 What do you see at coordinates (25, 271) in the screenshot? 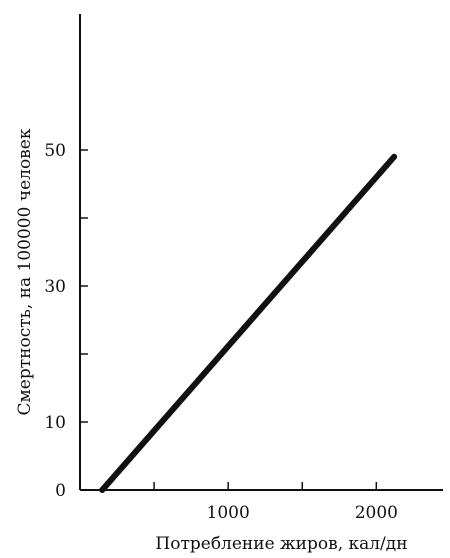
I see `y-axis-title: Смертность, на 100000 человек` at bounding box center [25, 271].